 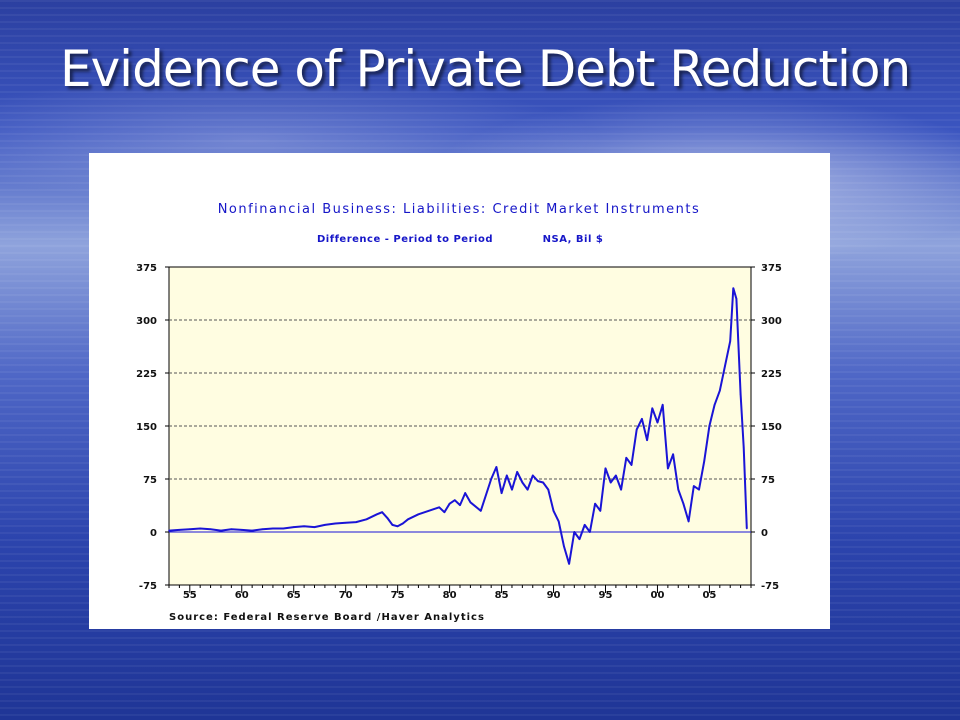 I want to click on y-tick-label-left: 0, so click(x=153, y=533).